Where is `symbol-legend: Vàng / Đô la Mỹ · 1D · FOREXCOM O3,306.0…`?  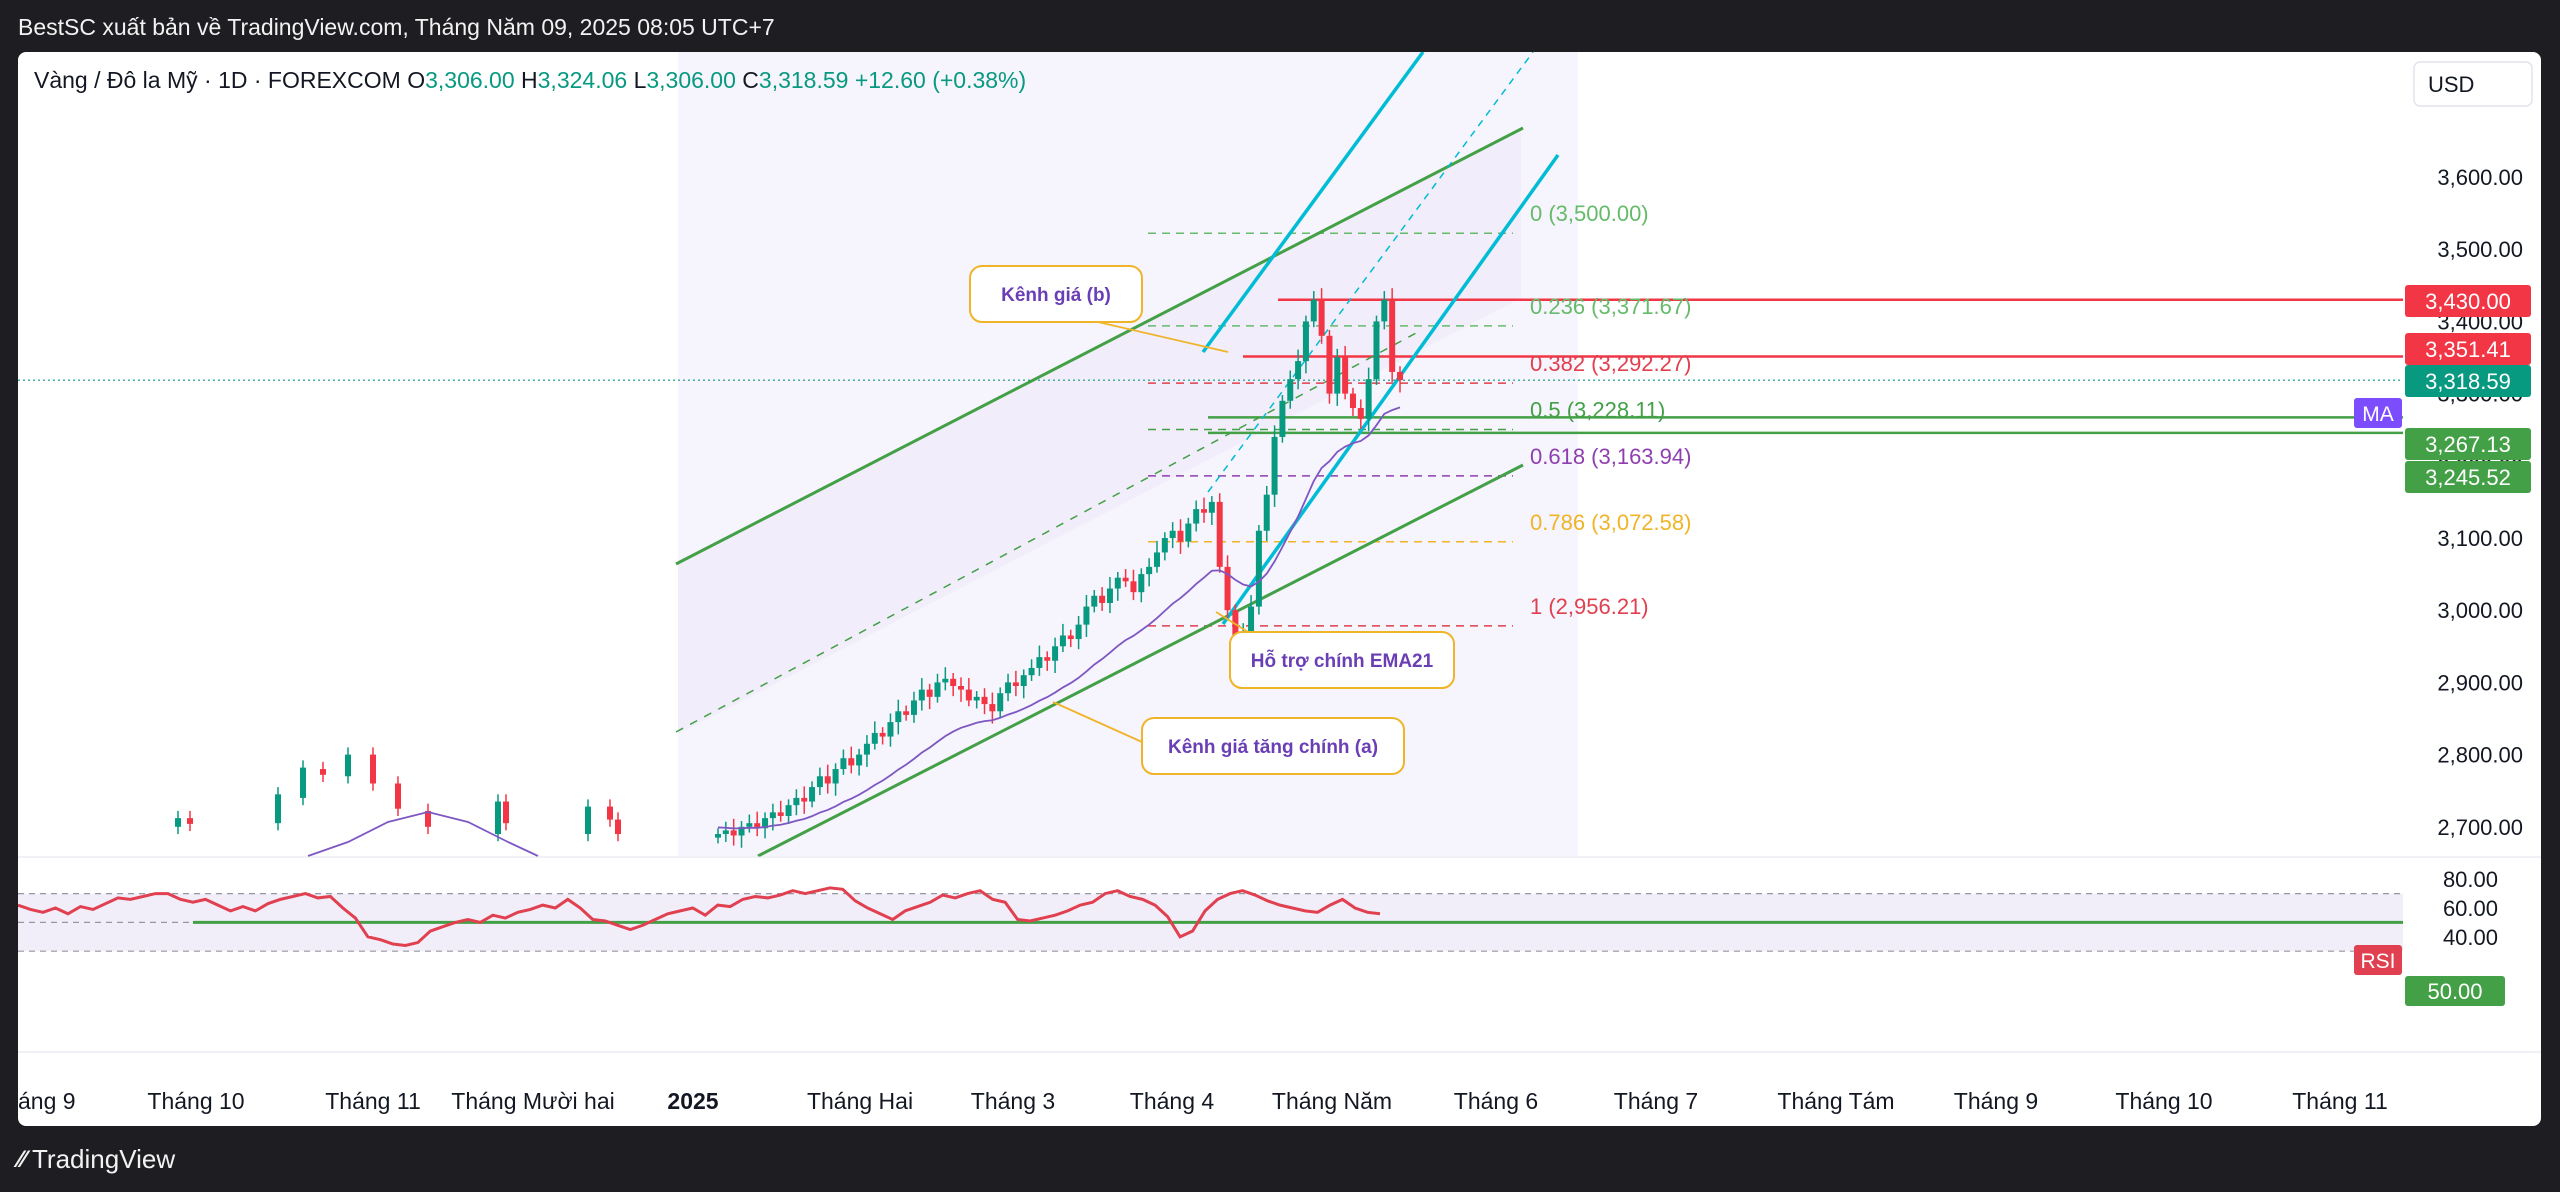 symbol-legend: Vàng / Đô la Mỹ · 1D · FOREXCOM O3,306.0… is located at coordinates (530, 80).